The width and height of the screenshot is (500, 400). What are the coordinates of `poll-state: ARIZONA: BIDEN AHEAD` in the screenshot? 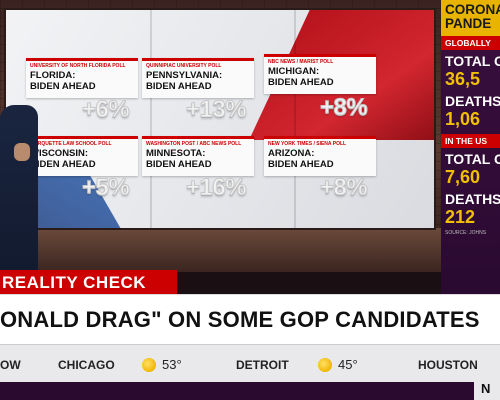 It's located at (301, 159).